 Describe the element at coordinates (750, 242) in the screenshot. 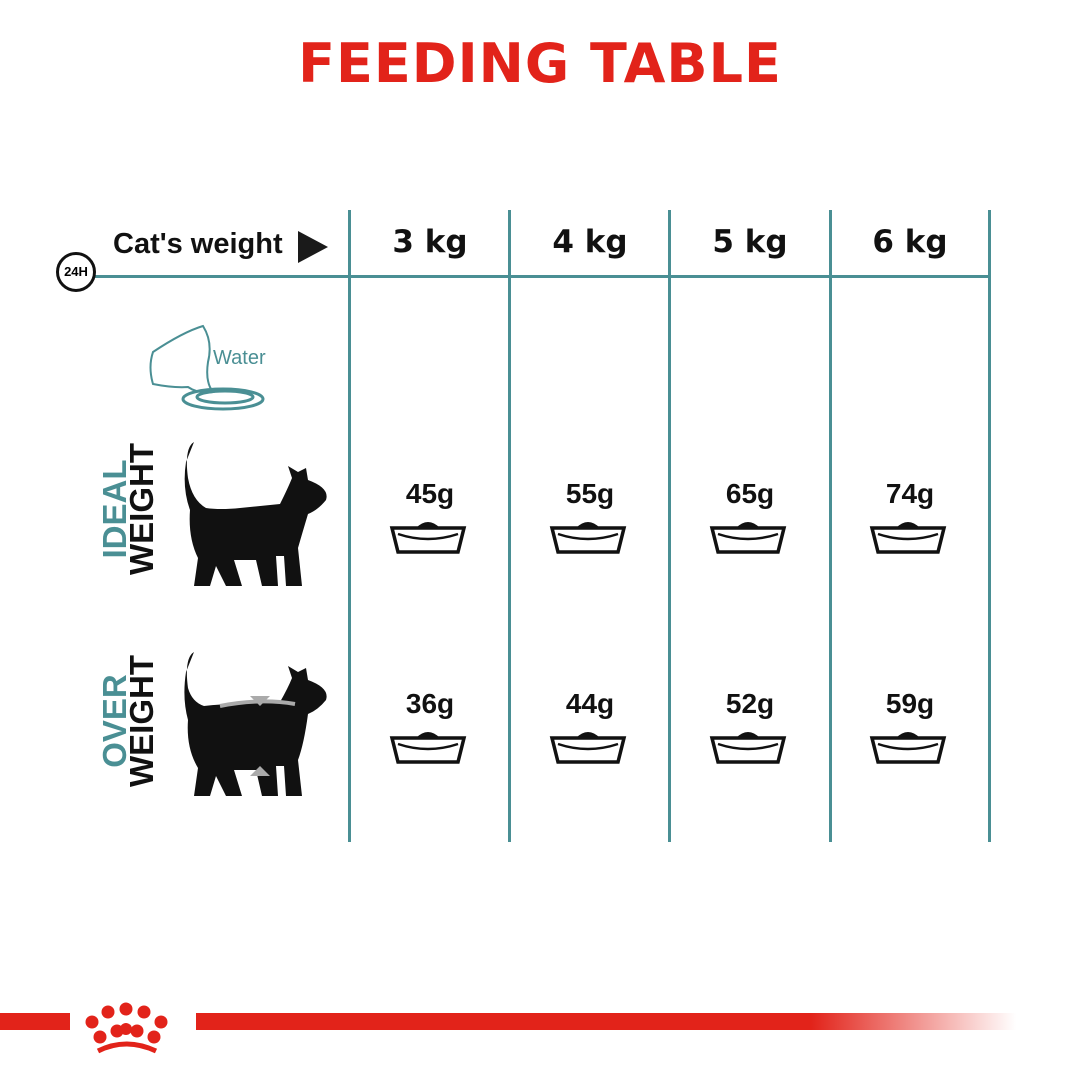

I see `column-header-5kg: 5 kg` at that location.